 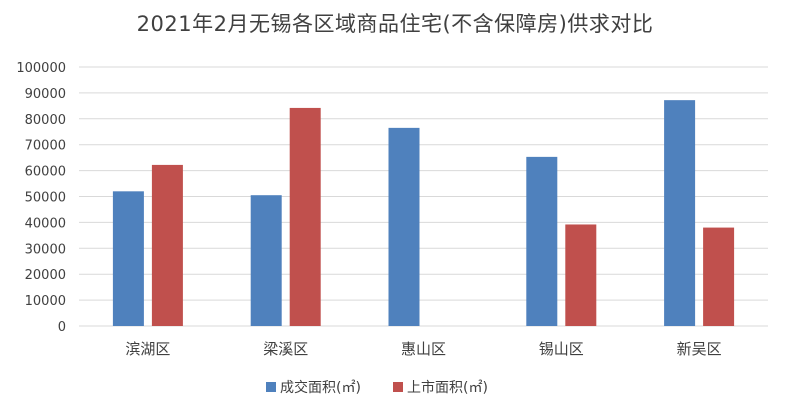 What do you see at coordinates (320, 387) in the screenshot?
I see `legend-label-0: 成交面积(㎡)` at bounding box center [320, 387].